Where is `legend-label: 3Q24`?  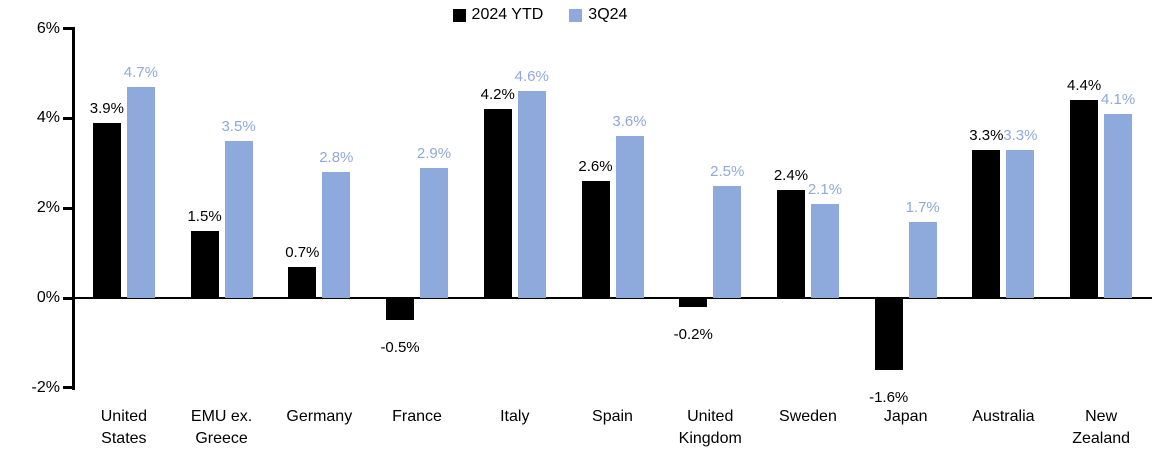 legend-label: 3Q24 is located at coordinates (608, 14).